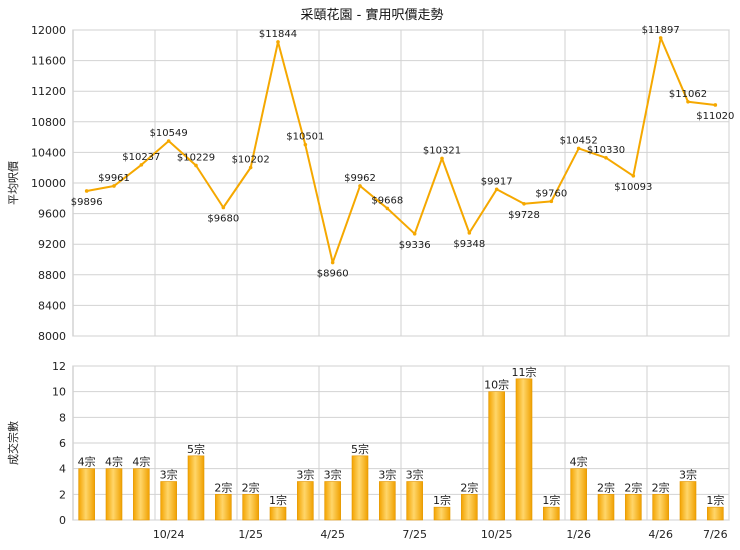 The height and width of the screenshot is (550, 740). What do you see at coordinates (372, 15) in the screenshot?
I see `chart-title: 采頤花園 - 實用呎價走勢` at bounding box center [372, 15].